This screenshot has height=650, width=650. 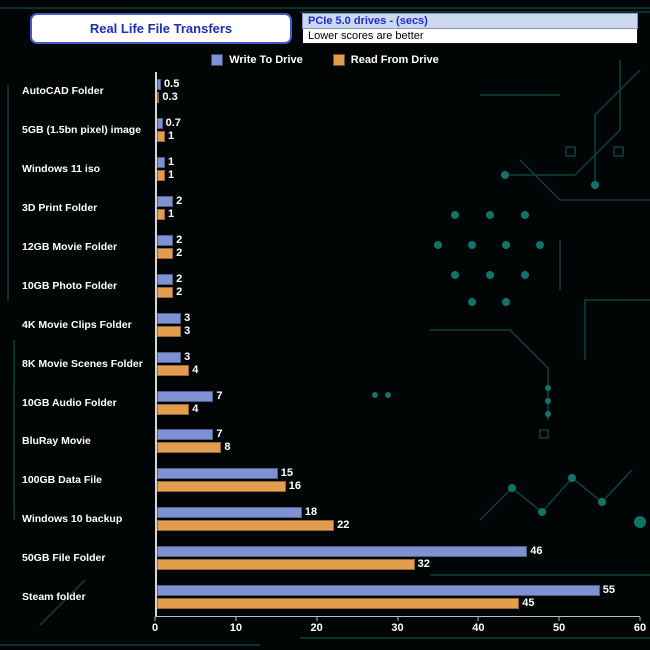 What do you see at coordinates (173, 123) in the screenshot?
I see `bar-value: 0.7` at bounding box center [173, 123].